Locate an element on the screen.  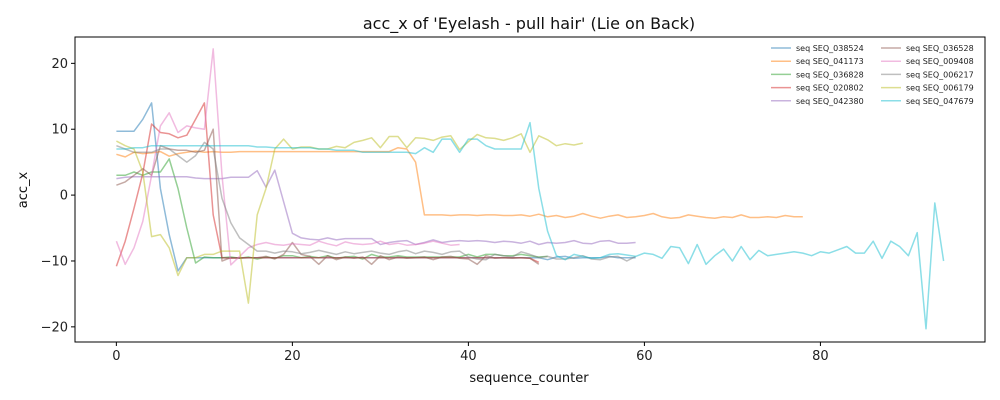
legend-label: seq SEQ_041173 is located at coordinates (830, 61).